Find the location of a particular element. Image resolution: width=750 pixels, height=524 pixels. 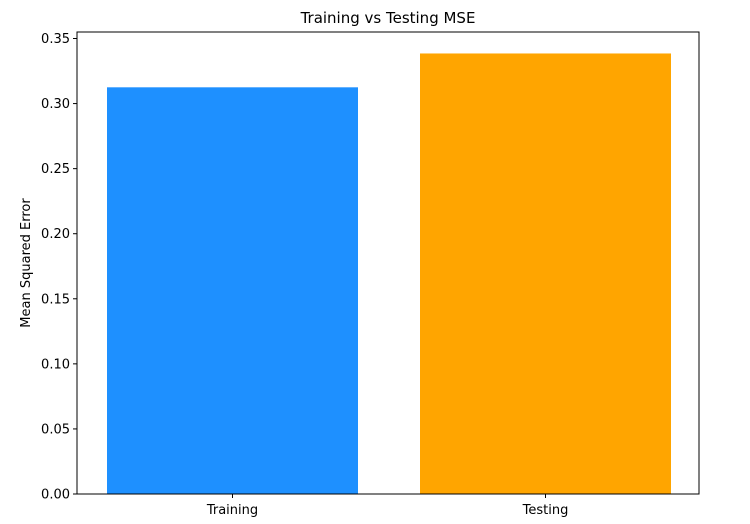

chart-title: Training vs Testing MSE is located at coordinates (388, 18).